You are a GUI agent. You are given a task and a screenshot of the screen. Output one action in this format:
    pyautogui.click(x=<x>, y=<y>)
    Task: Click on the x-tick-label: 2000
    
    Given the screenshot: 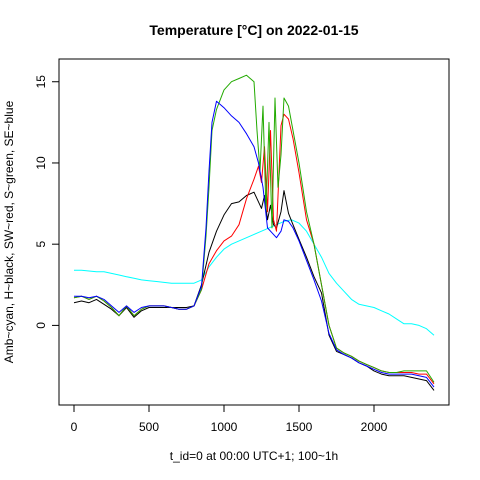 What is the action you would take?
    pyautogui.click(x=374, y=427)
    